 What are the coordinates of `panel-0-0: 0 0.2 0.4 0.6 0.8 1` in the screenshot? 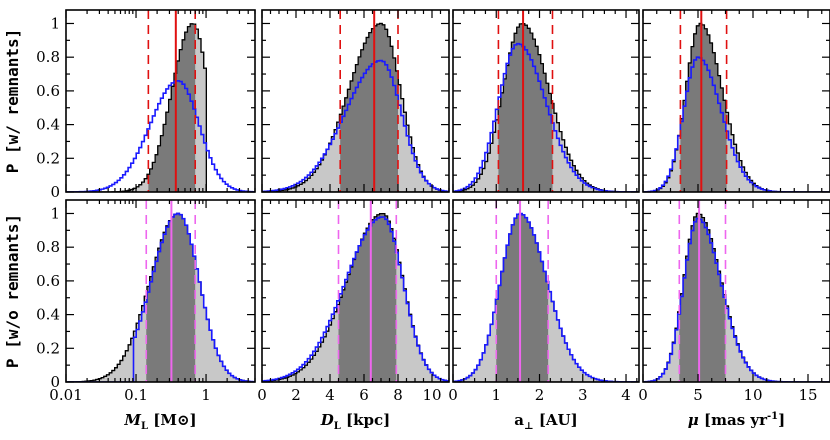 It's located at (146, 105).